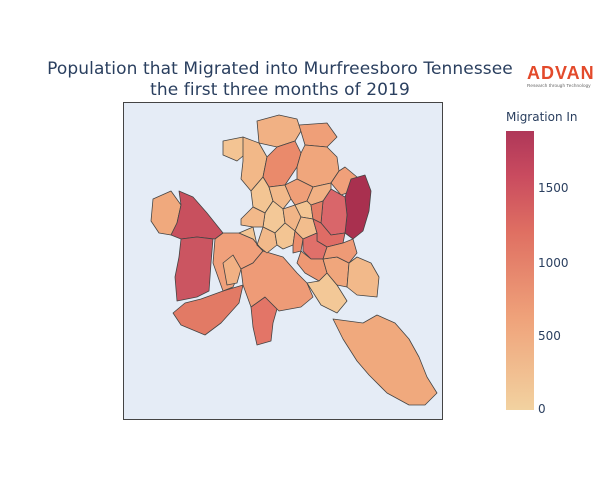  What do you see at coordinates (363, 277) in the screenshot?
I see `region-southeast-small` at bounding box center [363, 277].